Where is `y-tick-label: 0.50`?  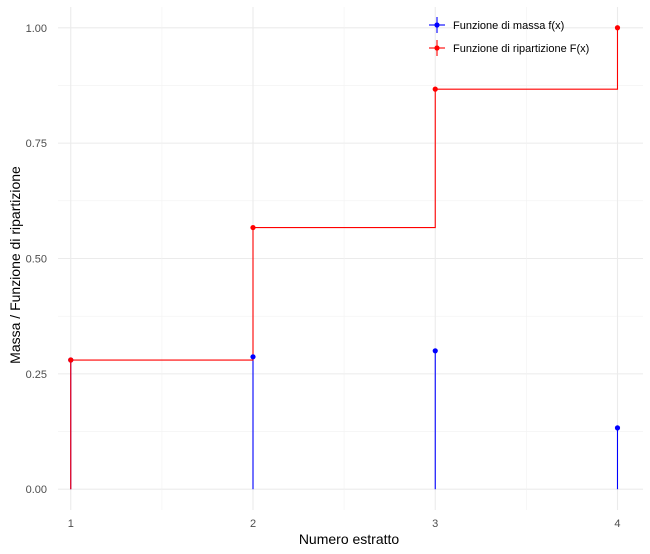
y-tick-label: 0.50 is located at coordinates (36, 260).